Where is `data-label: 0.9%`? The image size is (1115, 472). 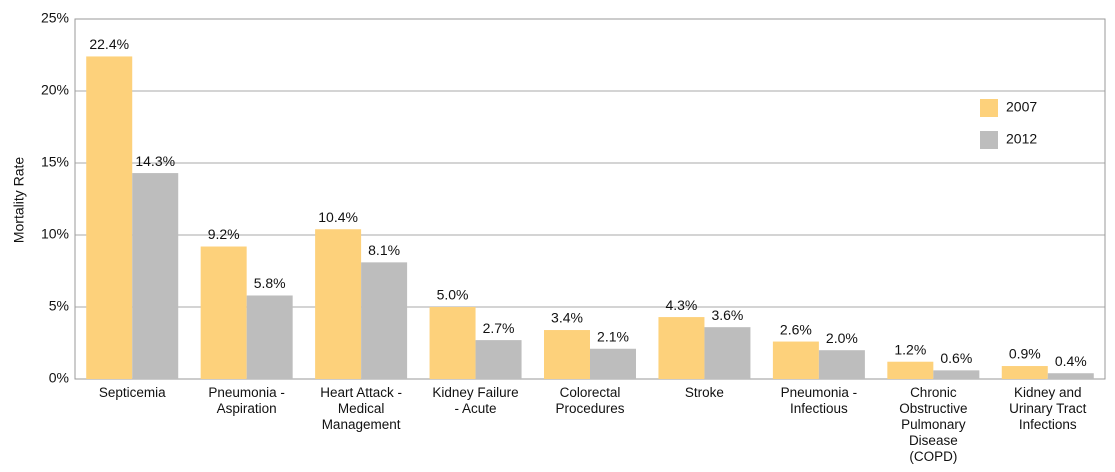
data-label: 0.9% is located at coordinates (1025, 354).